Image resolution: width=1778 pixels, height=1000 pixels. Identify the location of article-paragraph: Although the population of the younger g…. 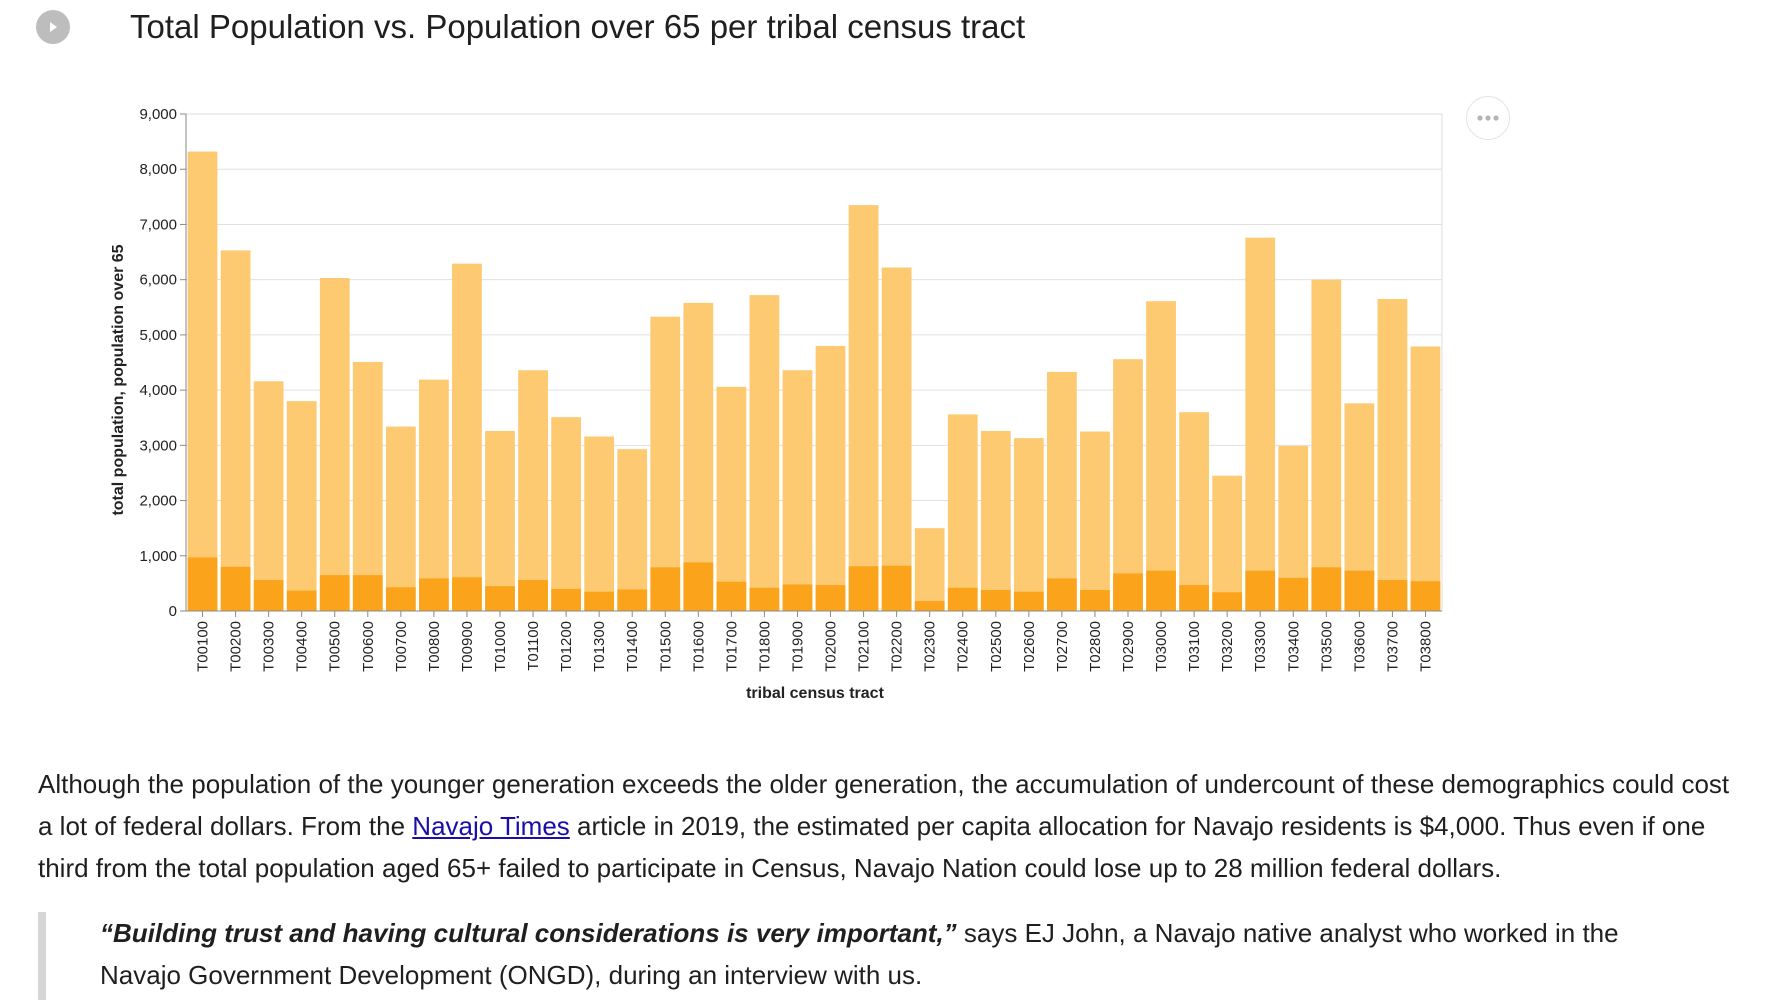
(893, 826).